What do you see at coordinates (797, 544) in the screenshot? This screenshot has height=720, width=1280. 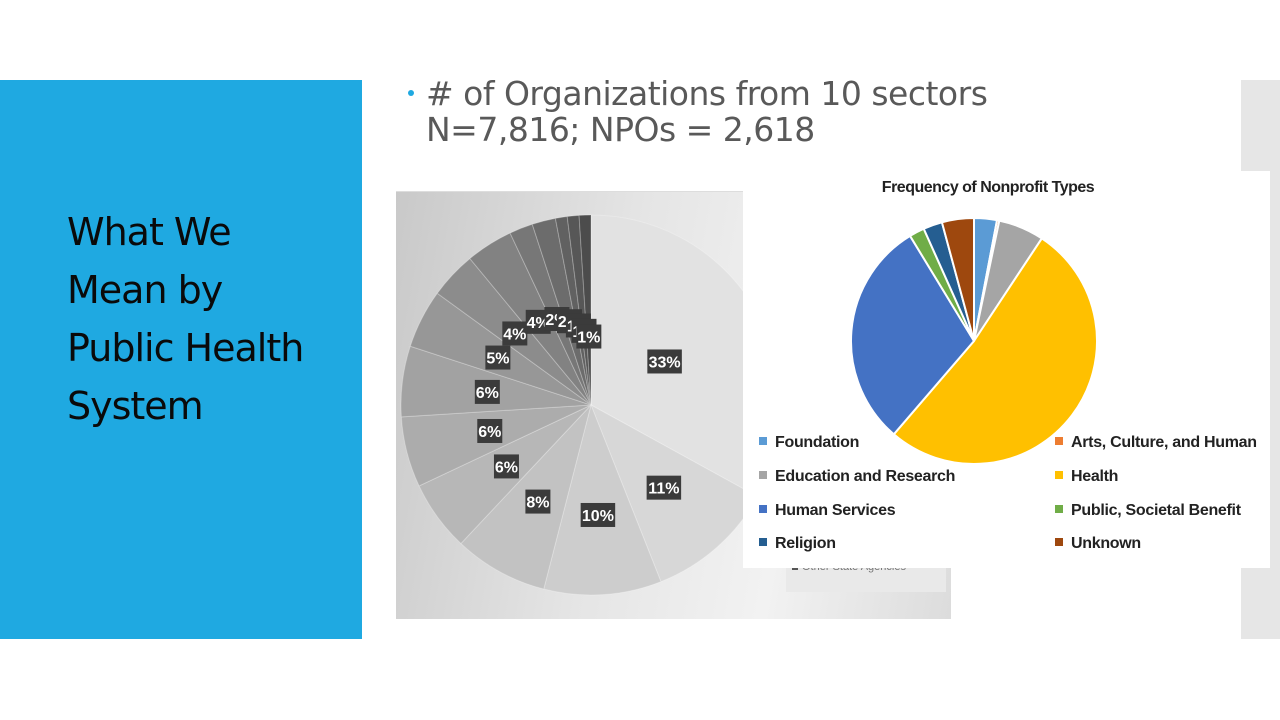 I see `legend-item-religion: Religion` at bounding box center [797, 544].